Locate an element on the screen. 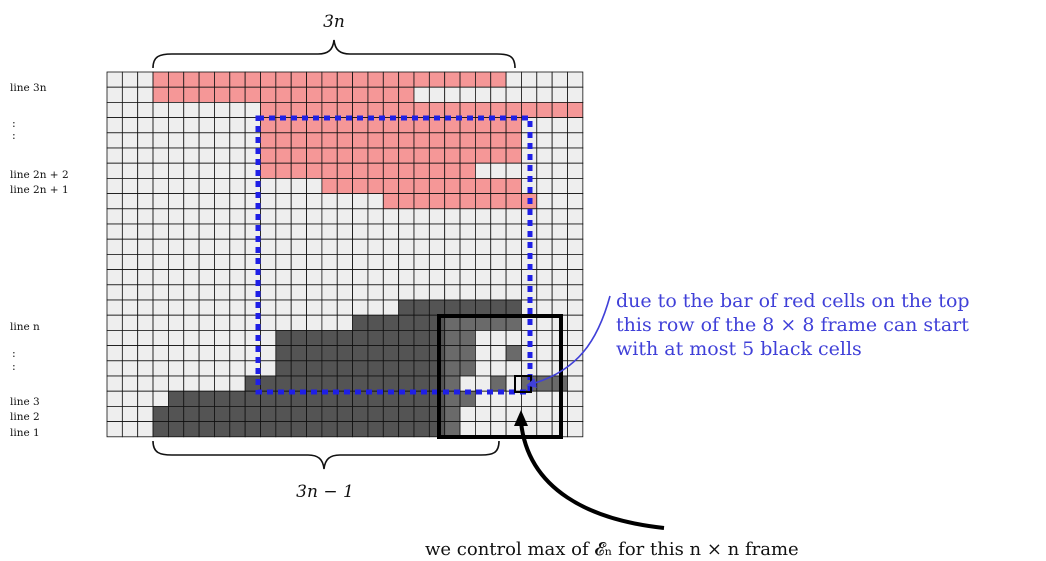  annotation-blue-line-1: due to the bar of red cells on the top is located at coordinates (793, 301).